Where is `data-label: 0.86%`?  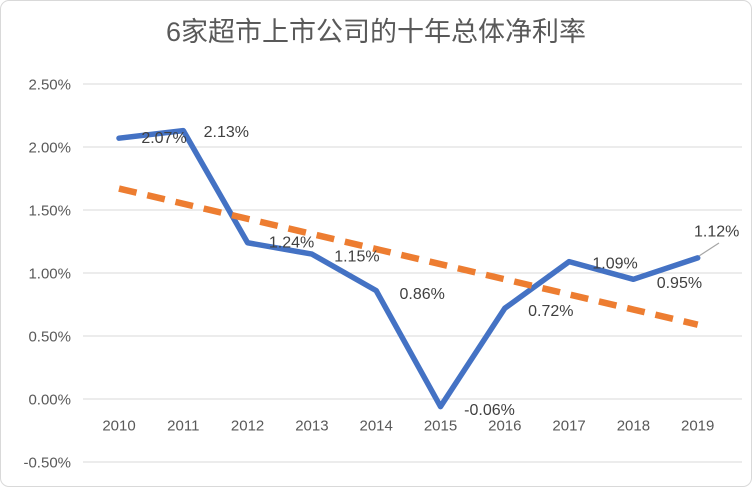
data-label: 0.86% is located at coordinates (422, 294).